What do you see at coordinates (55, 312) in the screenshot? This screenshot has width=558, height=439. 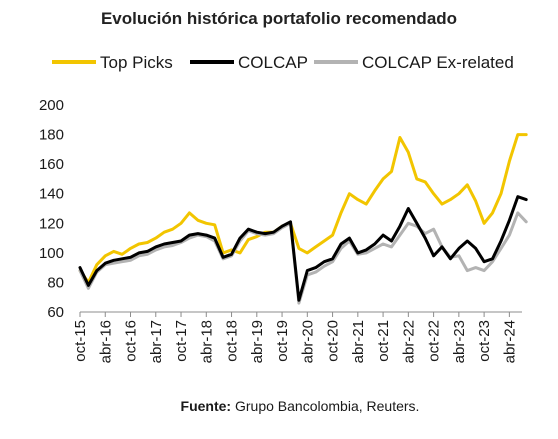 I see `y-tick-label: 60` at bounding box center [55, 312].